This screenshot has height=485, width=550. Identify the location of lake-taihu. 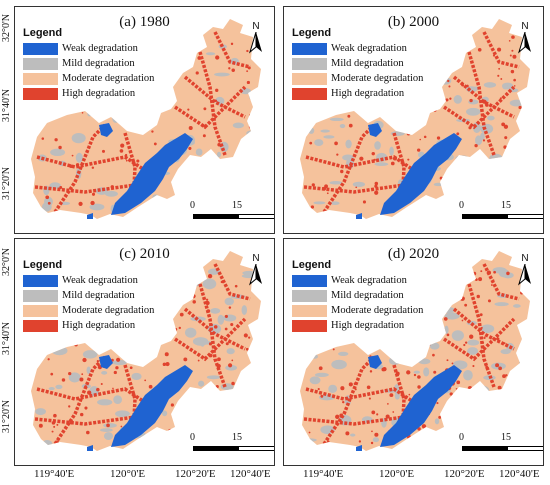
(421, 406).